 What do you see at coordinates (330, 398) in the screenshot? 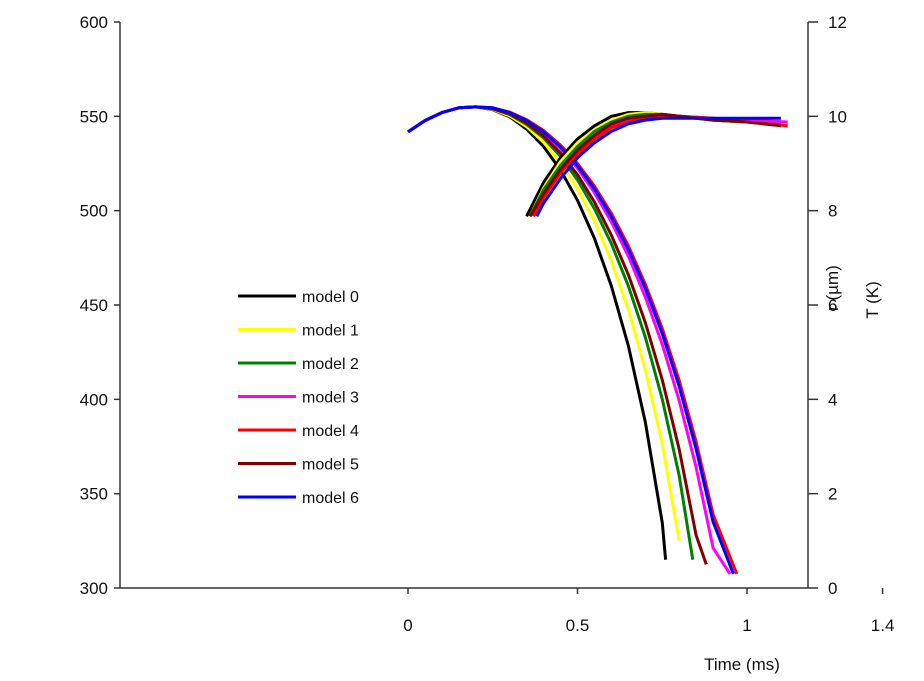
I see `legend-label: model 3` at bounding box center [330, 398].